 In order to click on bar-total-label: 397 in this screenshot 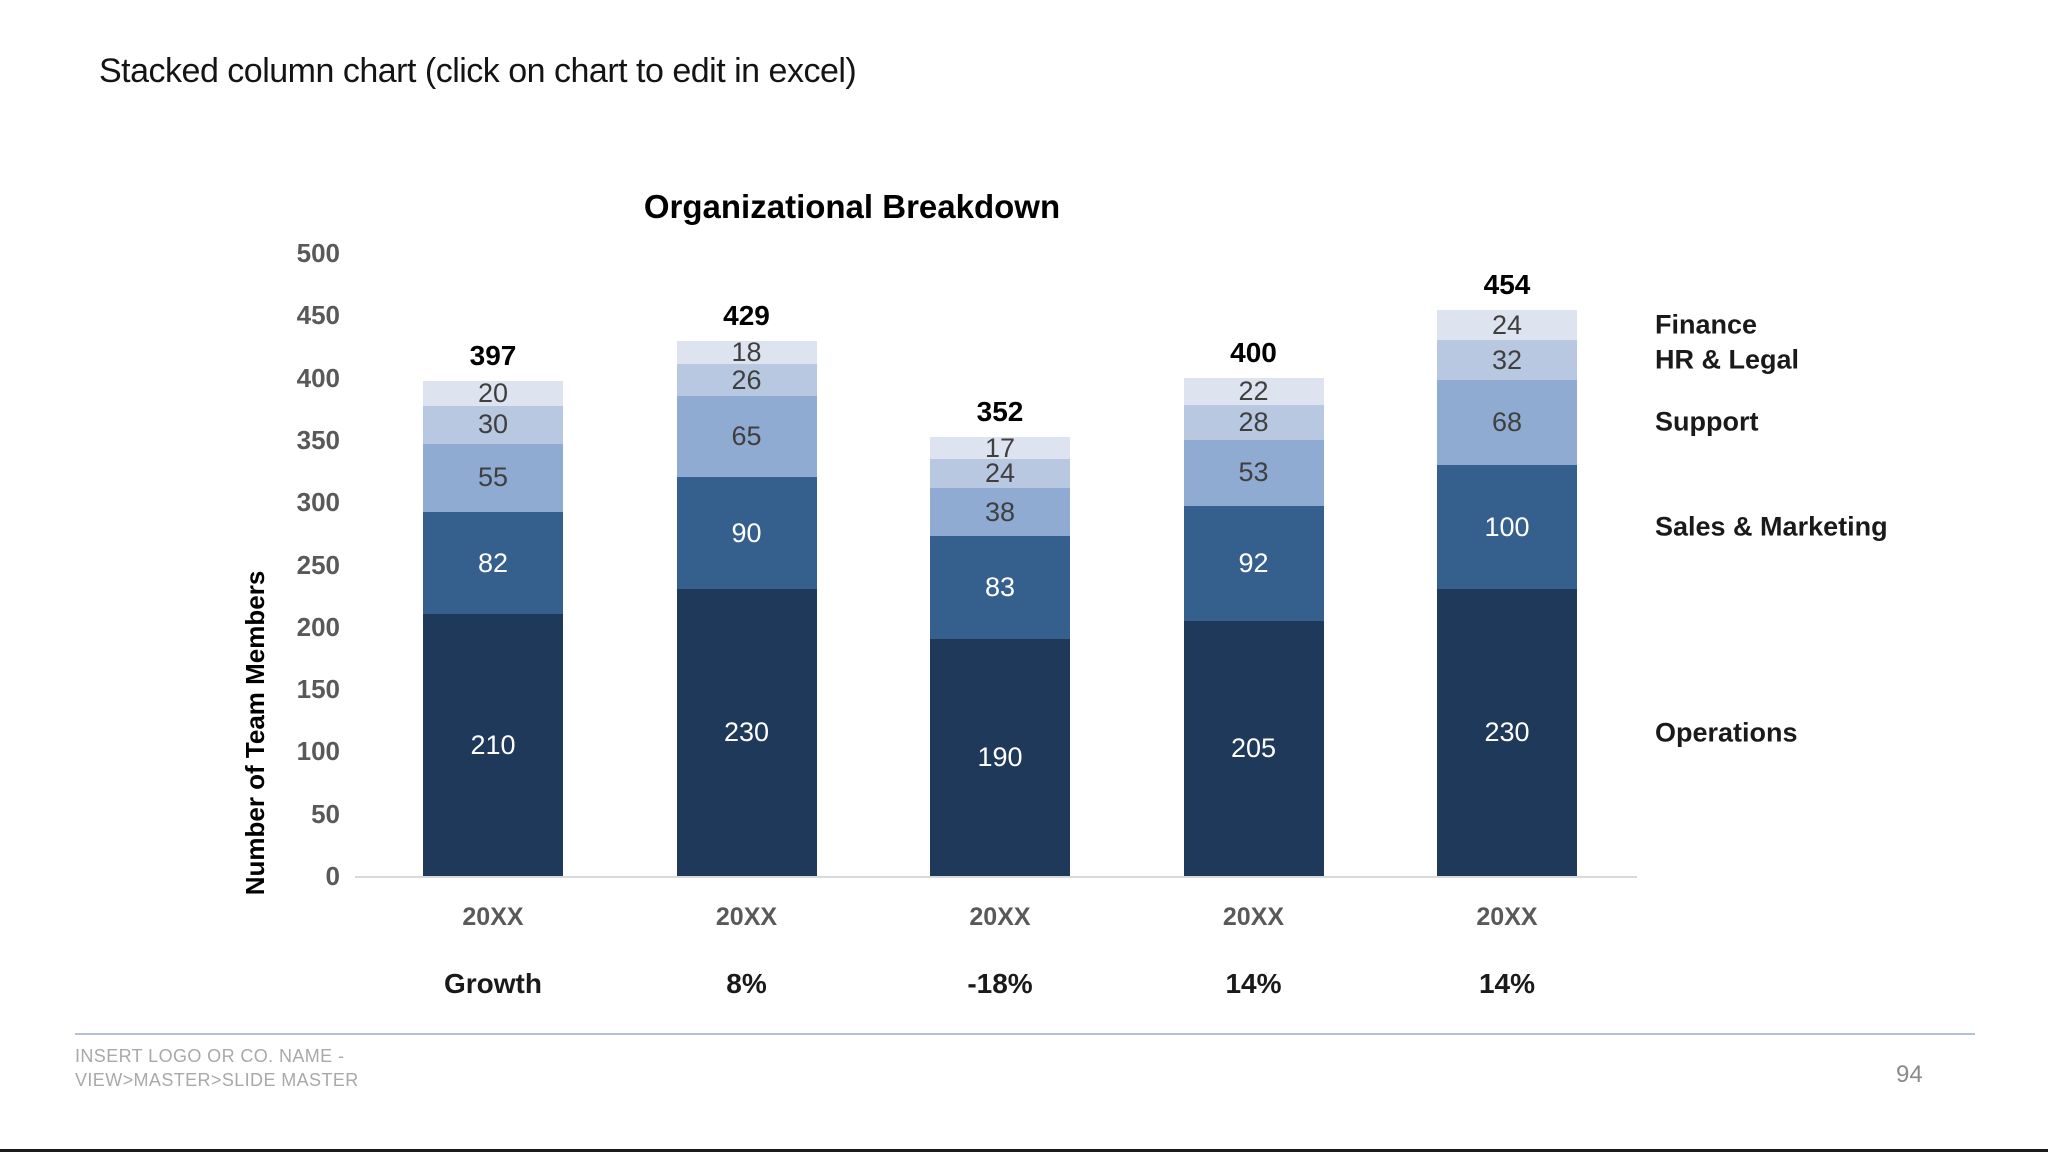, I will do `click(493, 356)`.